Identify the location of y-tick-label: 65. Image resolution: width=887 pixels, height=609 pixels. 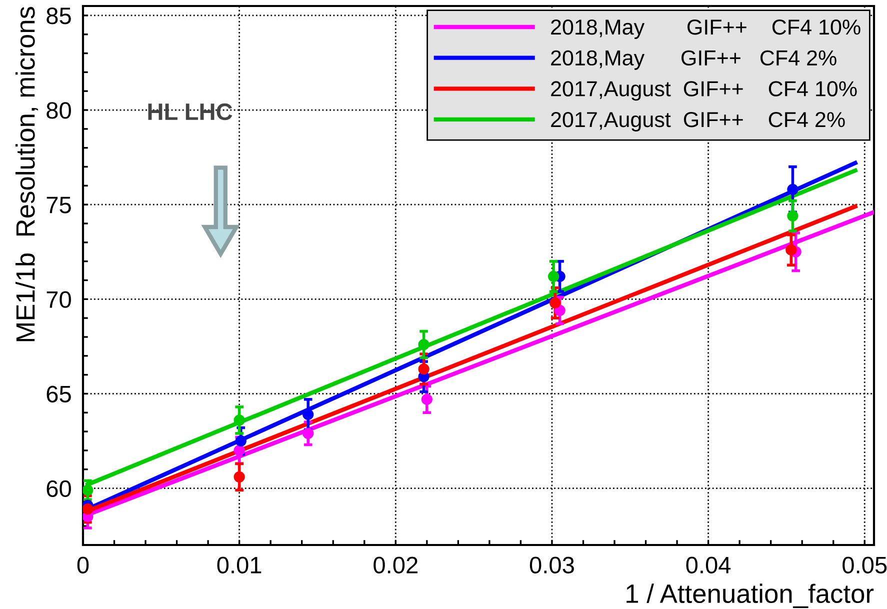
(58, 394).